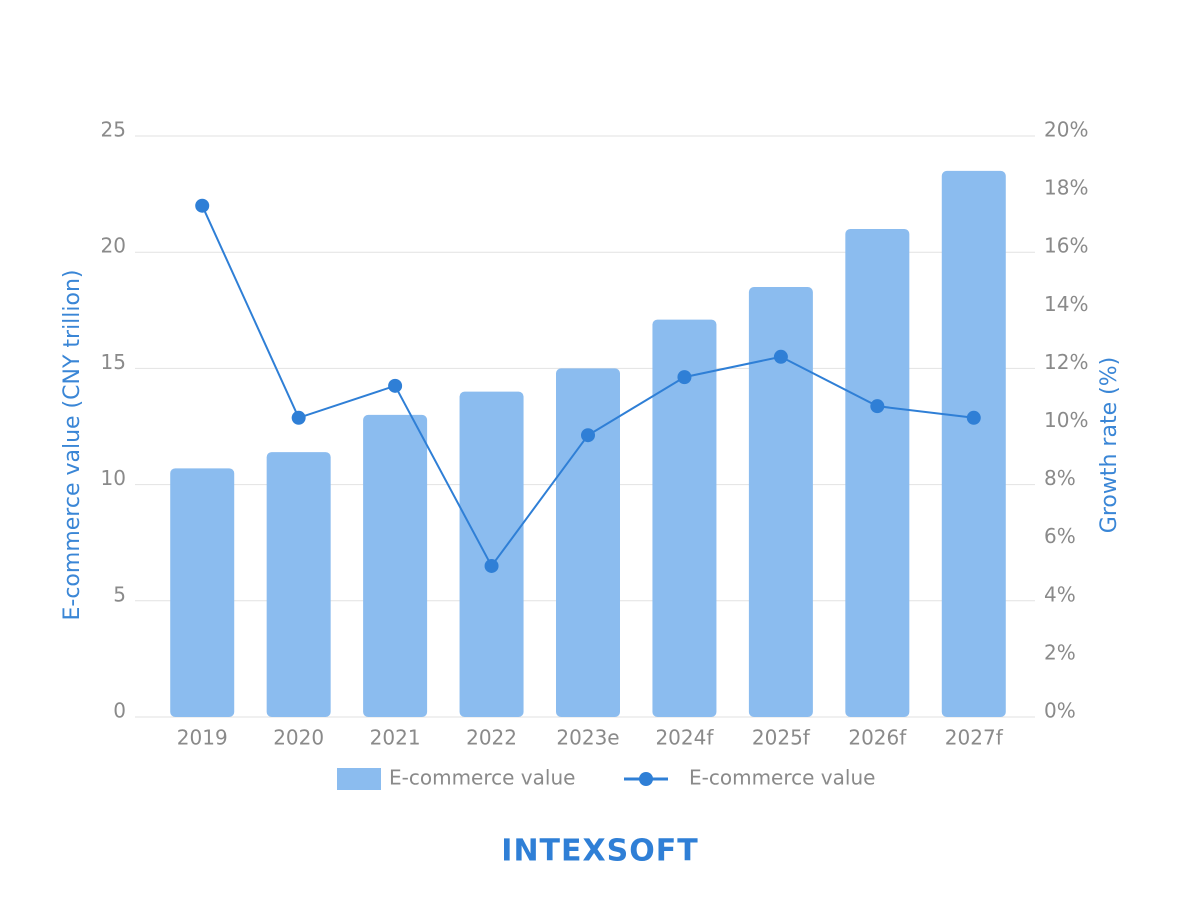 The image size is (1200, 906). What do you see at coordinates (1066, 246) in the screenshot?
I see `y2-tick-label: 16%` at bounding box center [1066, 246].